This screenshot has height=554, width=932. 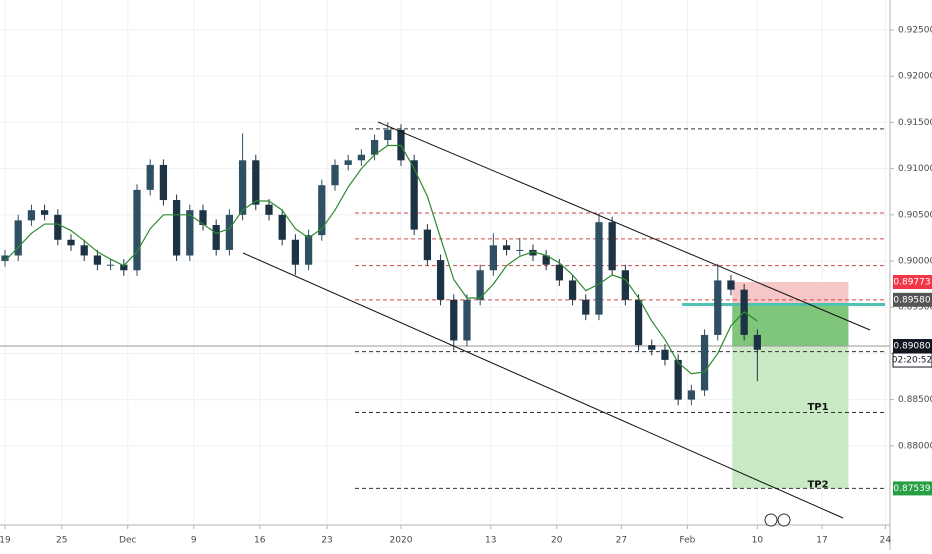 I want to click on countdown: 02:20:52, so click(x=912, y=361).